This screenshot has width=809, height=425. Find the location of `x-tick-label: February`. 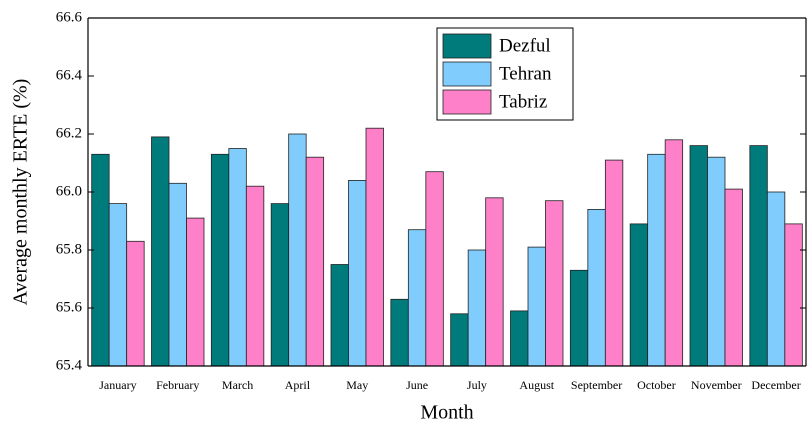

x-tick-label: February is located at coordinates (177, 385).